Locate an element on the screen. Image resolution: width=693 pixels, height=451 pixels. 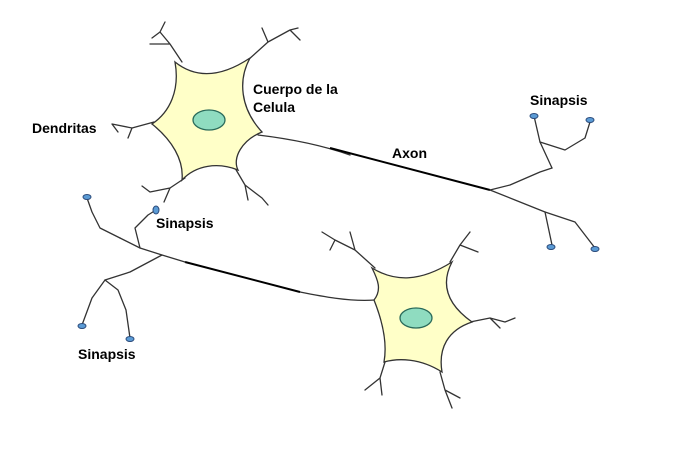
neuron-2-nucleus is located at coordinates (416, 318).